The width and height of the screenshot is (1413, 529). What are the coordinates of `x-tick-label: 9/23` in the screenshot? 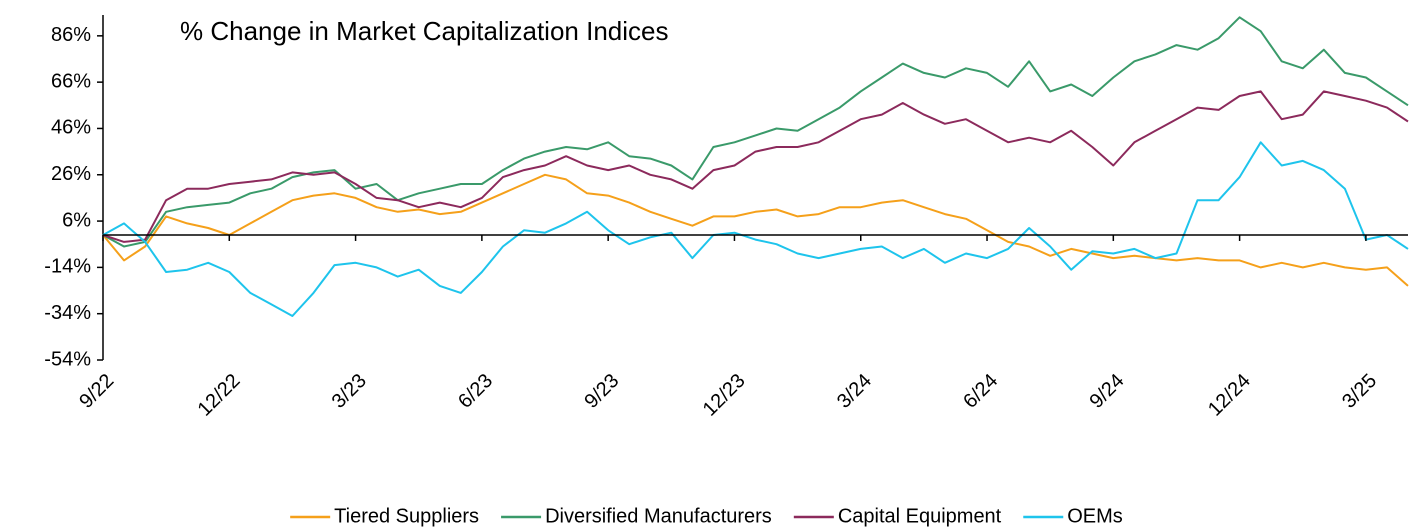 It's located at (601, 391).